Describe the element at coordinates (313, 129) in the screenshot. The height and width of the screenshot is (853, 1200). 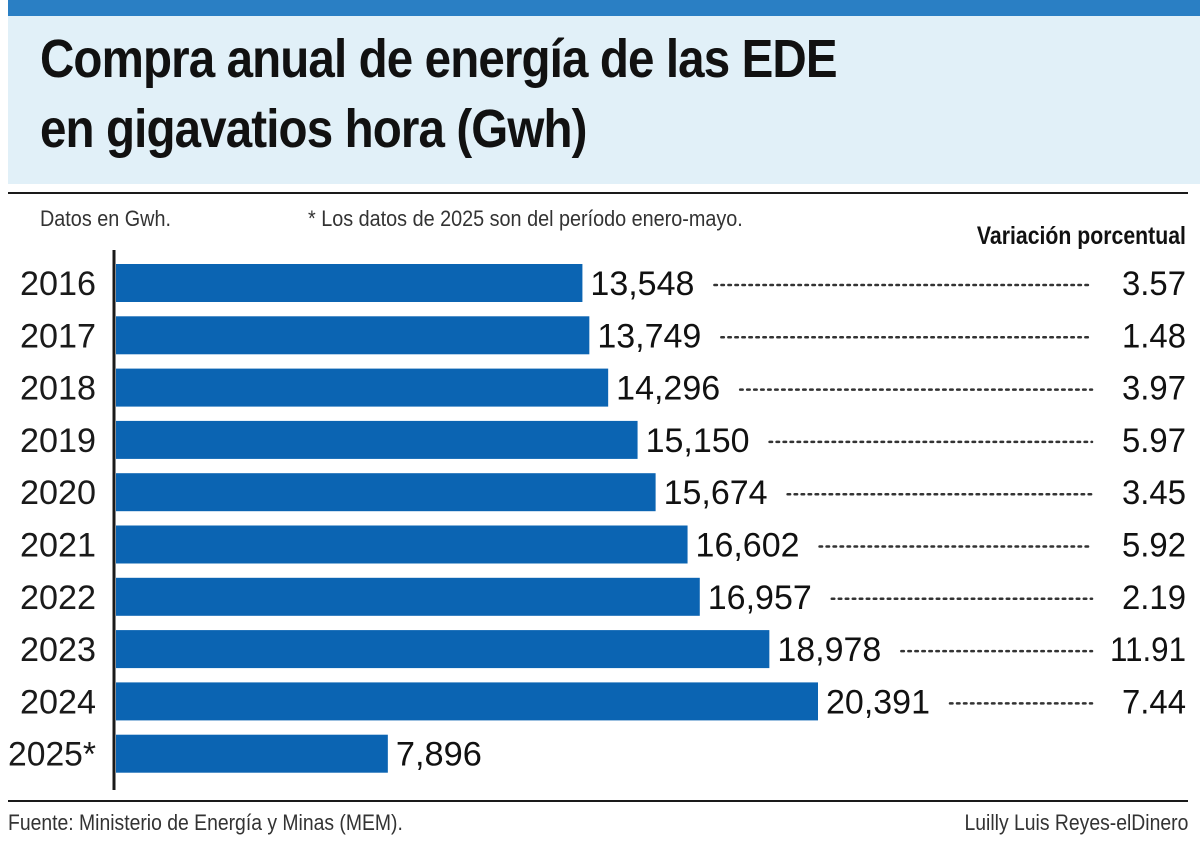
I see `title-line-2: en gigavatios hora (Gwh)` at that location.